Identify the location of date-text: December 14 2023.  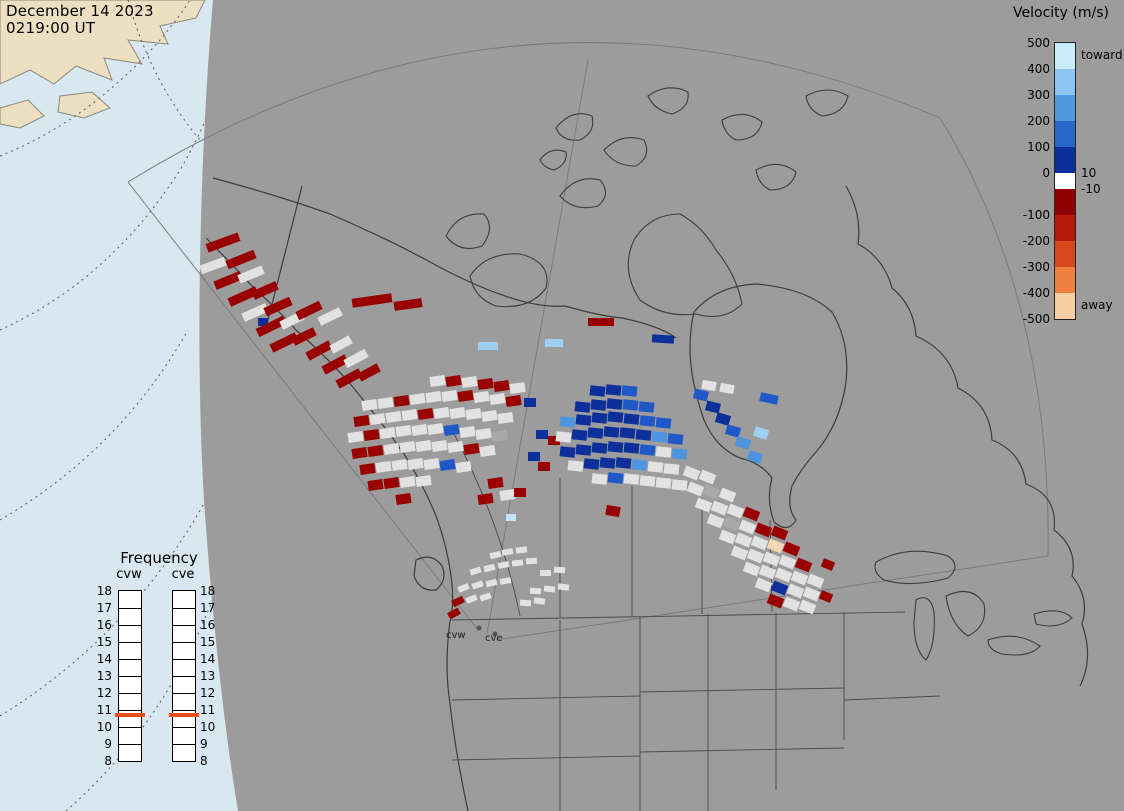
(80, 11).